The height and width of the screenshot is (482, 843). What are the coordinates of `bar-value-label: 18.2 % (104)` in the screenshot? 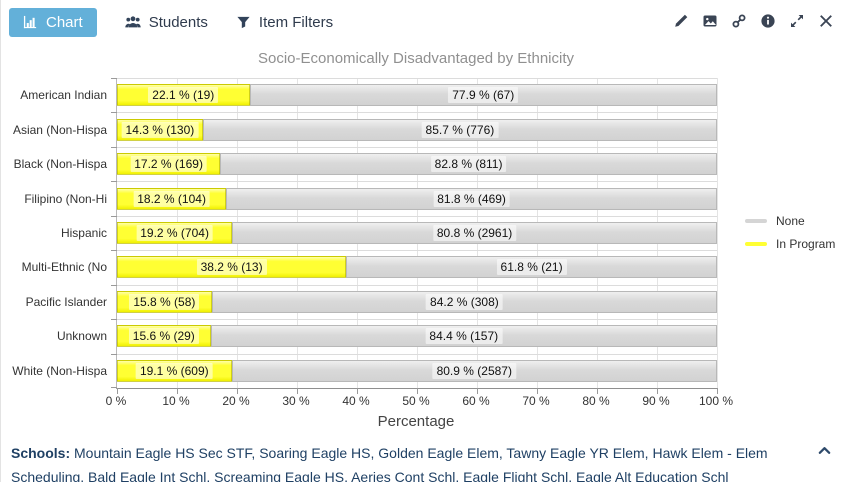 It's located at (171, 198).